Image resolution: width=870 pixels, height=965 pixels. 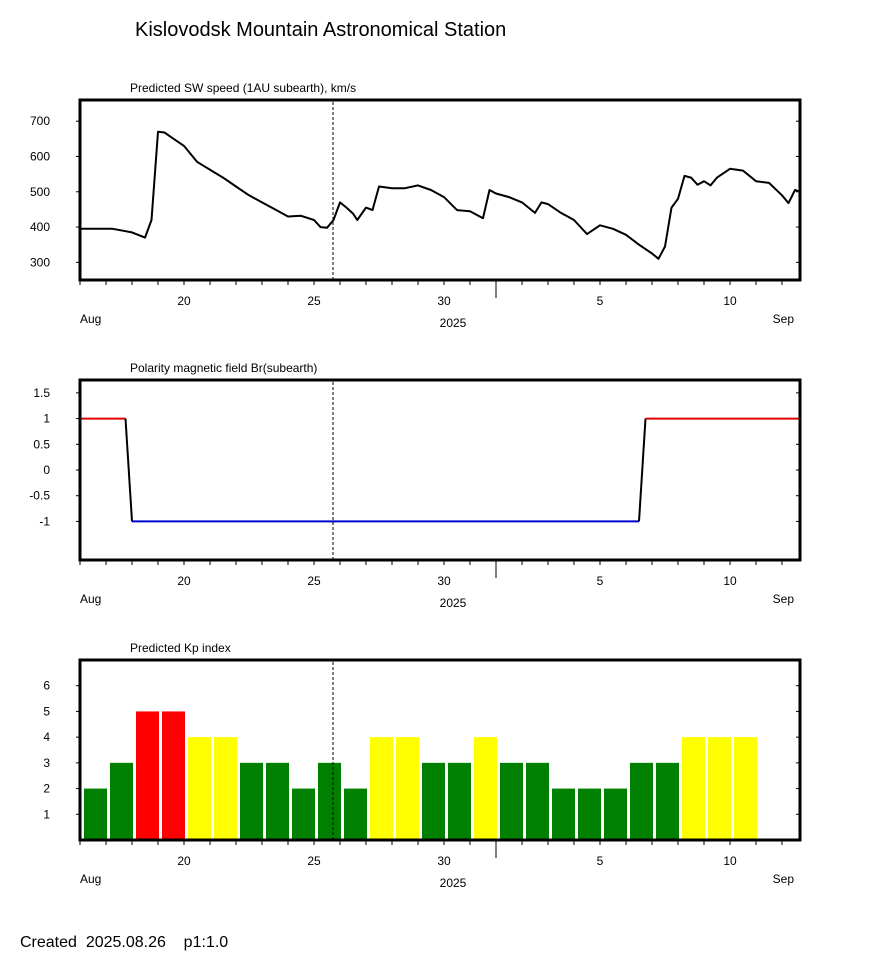 What do you see at coordinates (243, 88) in the screenshot?
I see `chart-title: Predicted SW speed (1AU subearth), km/s` at bounding box center [243, 88].